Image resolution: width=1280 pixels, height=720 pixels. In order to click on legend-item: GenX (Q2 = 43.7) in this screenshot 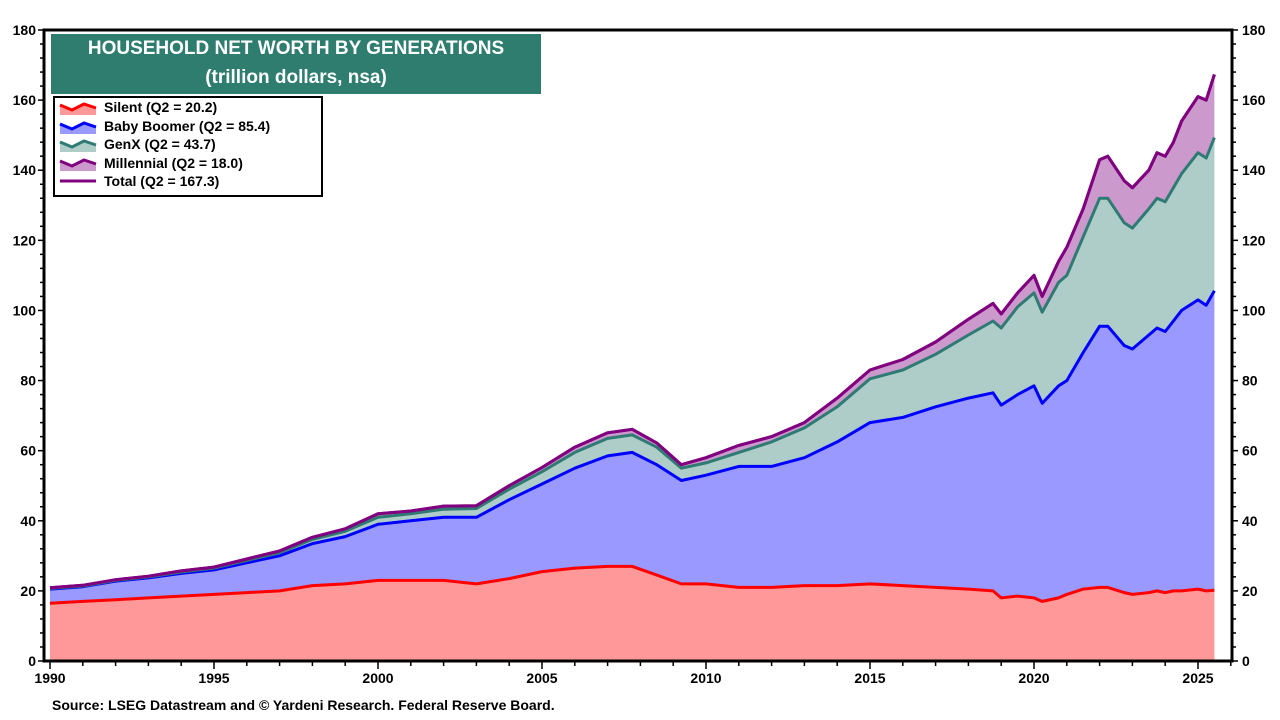, I will do `click(188, 144)`.